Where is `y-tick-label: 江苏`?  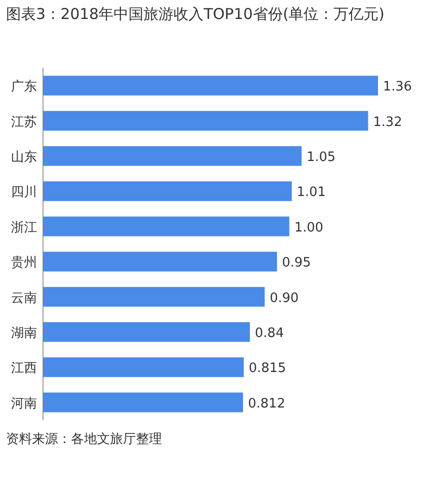 y-tick-label: 江苏 is located at coordinates (24, 122).